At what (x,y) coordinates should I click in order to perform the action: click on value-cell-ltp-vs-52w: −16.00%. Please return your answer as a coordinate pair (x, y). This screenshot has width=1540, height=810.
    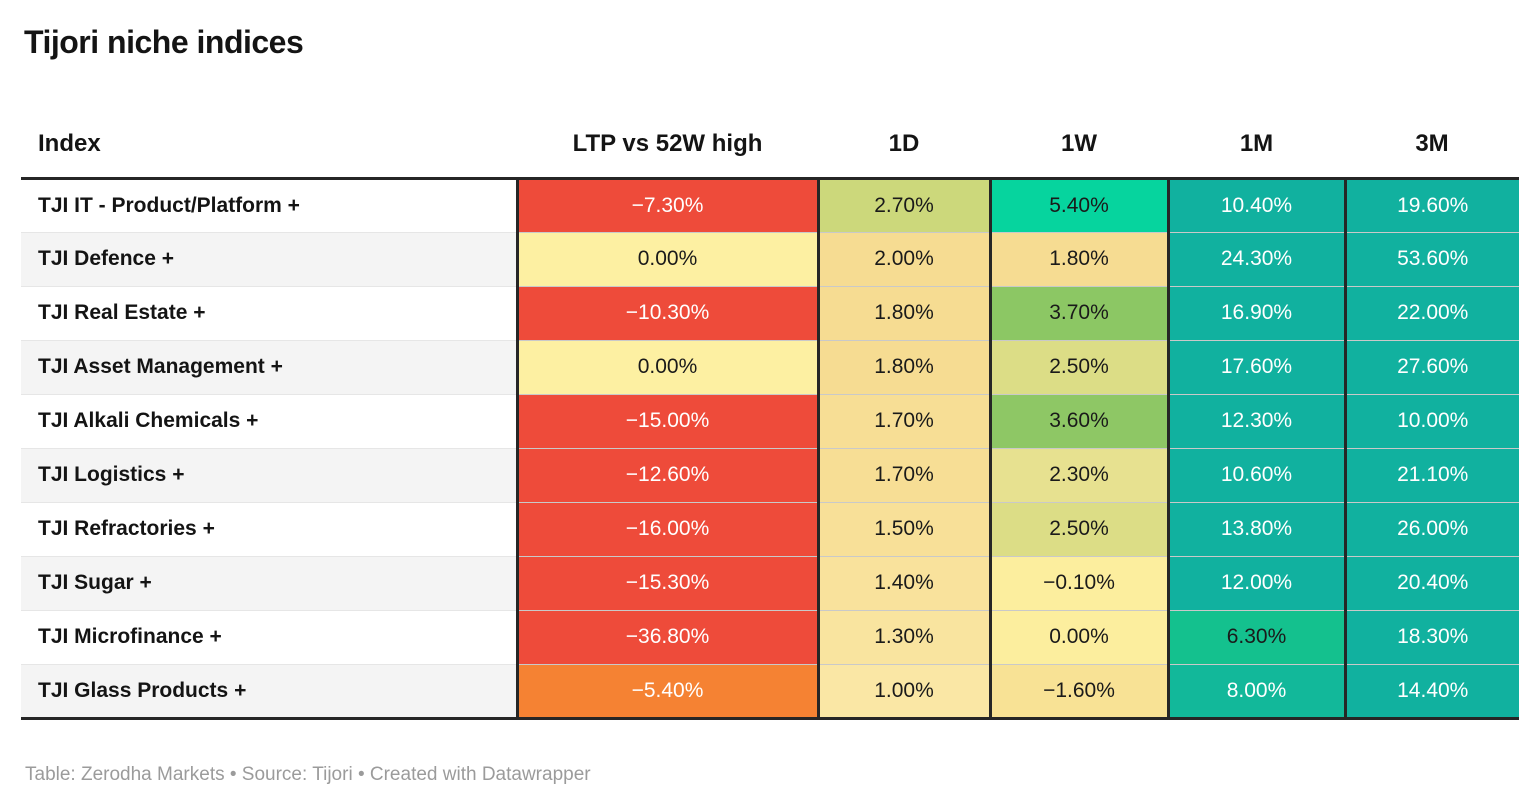
    Looking at the image, I should click on (666, 528).